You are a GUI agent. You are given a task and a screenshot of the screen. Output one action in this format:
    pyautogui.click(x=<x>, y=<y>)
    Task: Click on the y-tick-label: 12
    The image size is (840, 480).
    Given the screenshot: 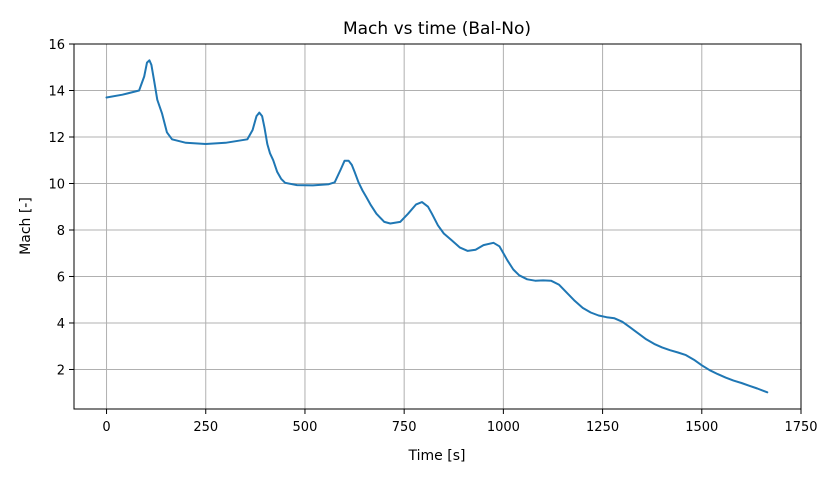 What is the action you would take?
    pyautogui.click(x=56, y=138)
    